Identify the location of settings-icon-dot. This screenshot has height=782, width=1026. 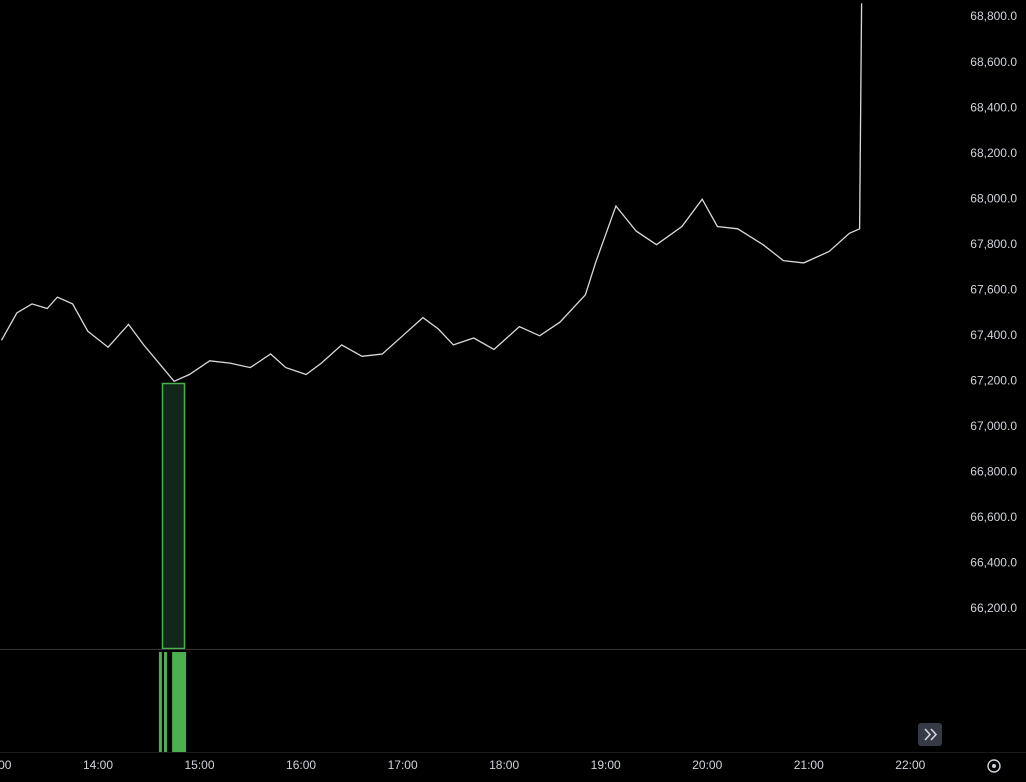
(994, 766).